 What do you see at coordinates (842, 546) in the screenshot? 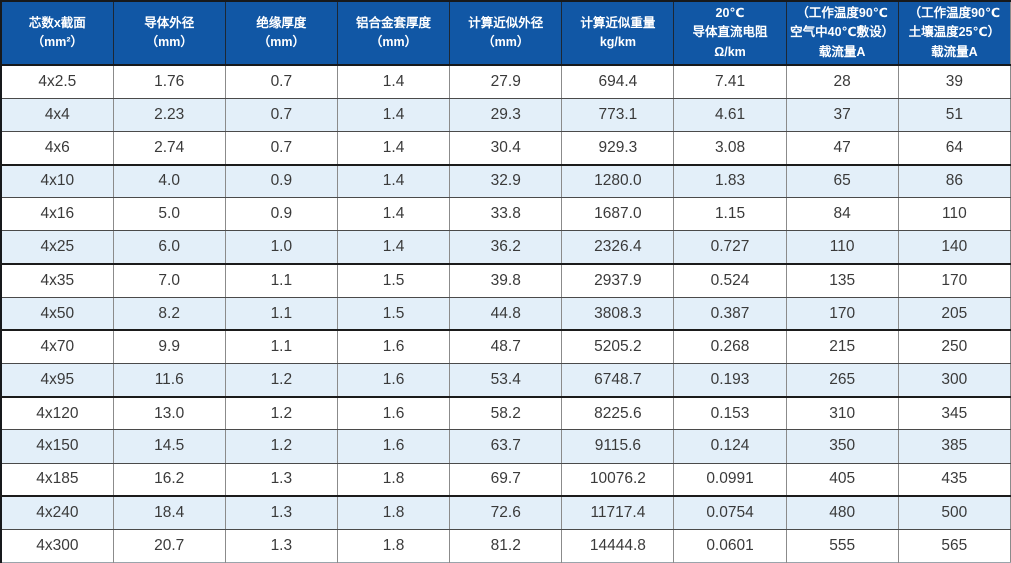
I see `table-cell: 555` at bounding box center [842, 546].